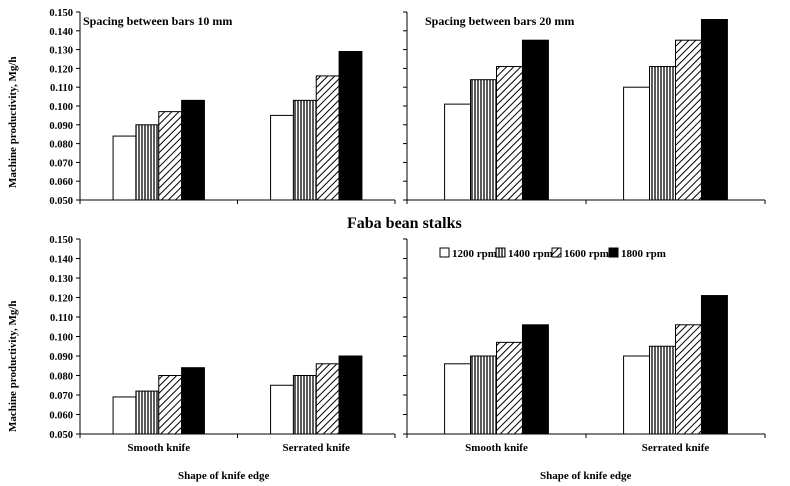 The width and height of the screenshot is (790, 486). I want to click on x-axis-label-bottom-left: Shape of knife edge, so click(224, 476).